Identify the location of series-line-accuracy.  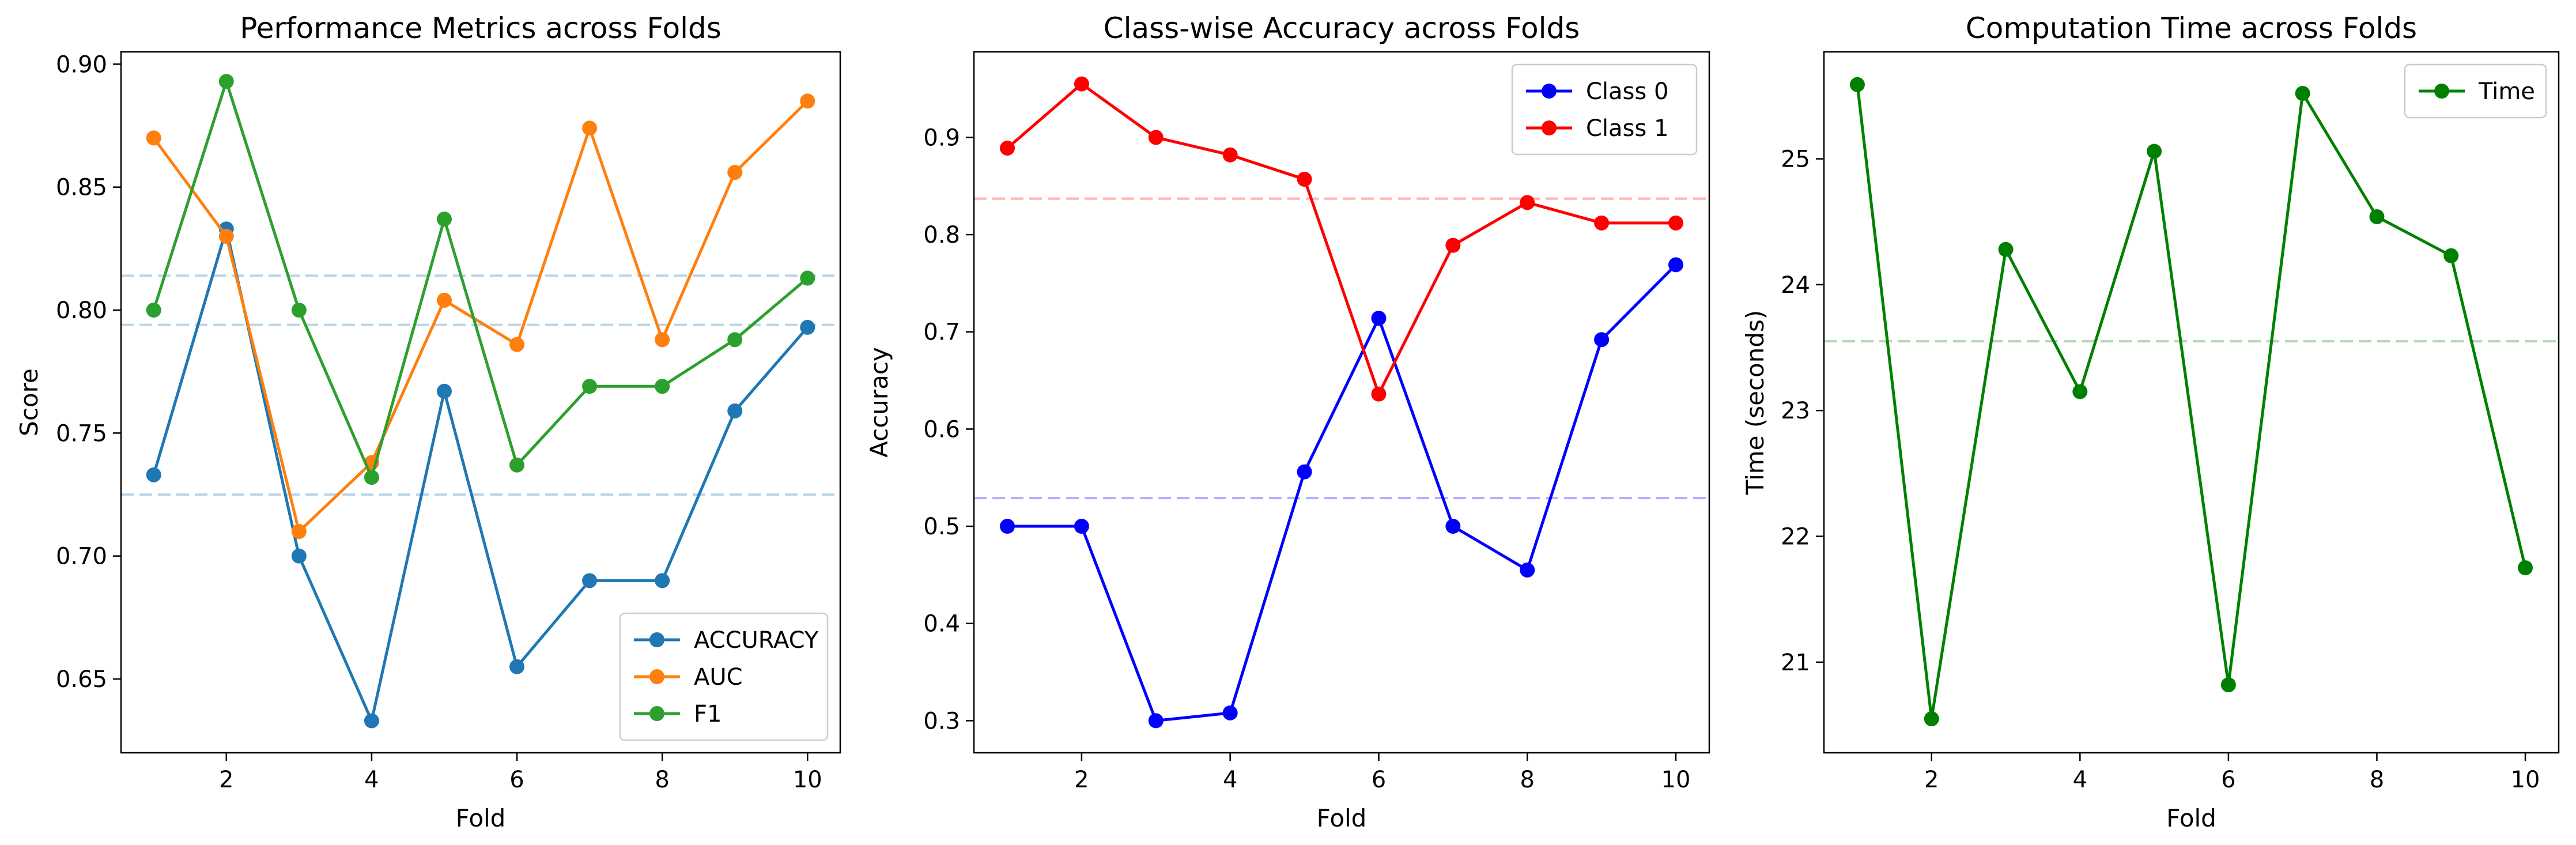
(480, 475).